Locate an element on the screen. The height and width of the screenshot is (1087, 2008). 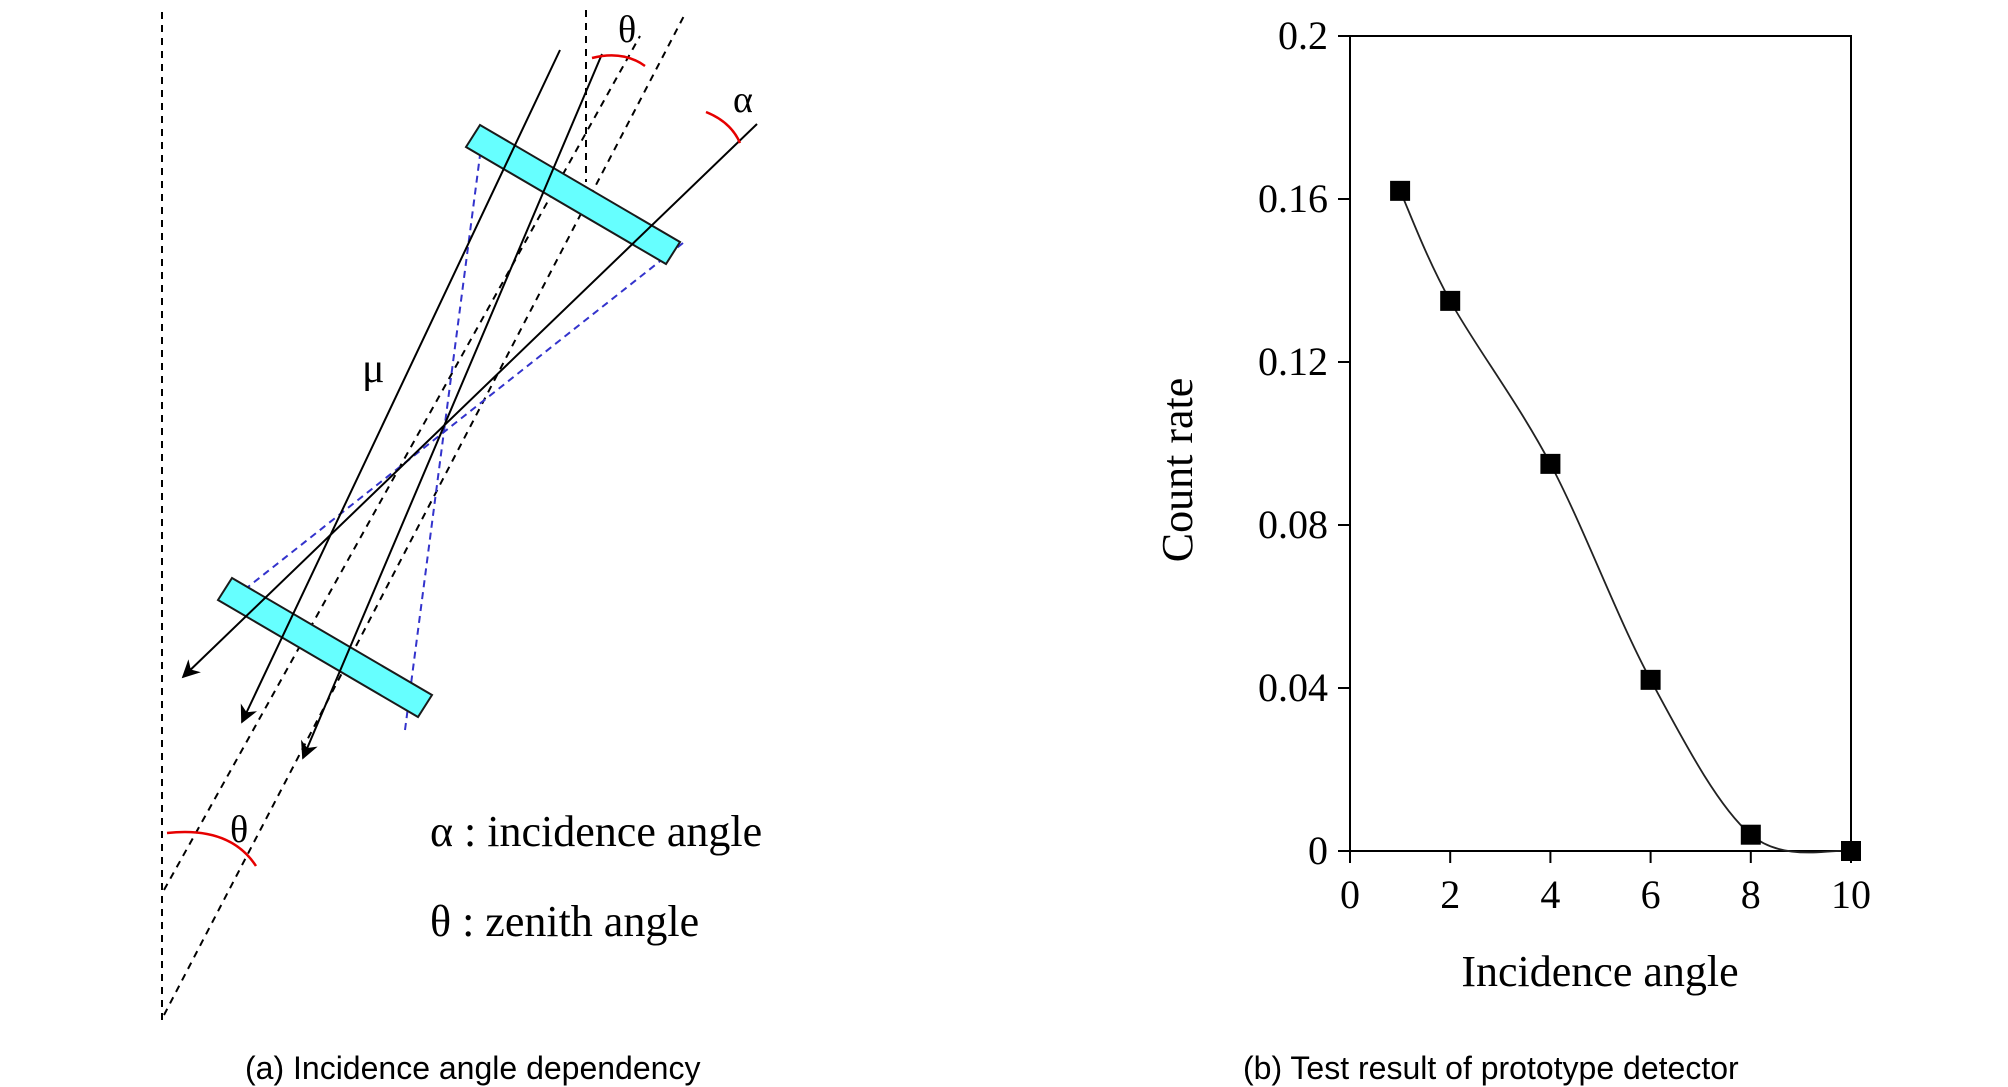
x-tick-label: 6 is located at coordinates (1651, 894).